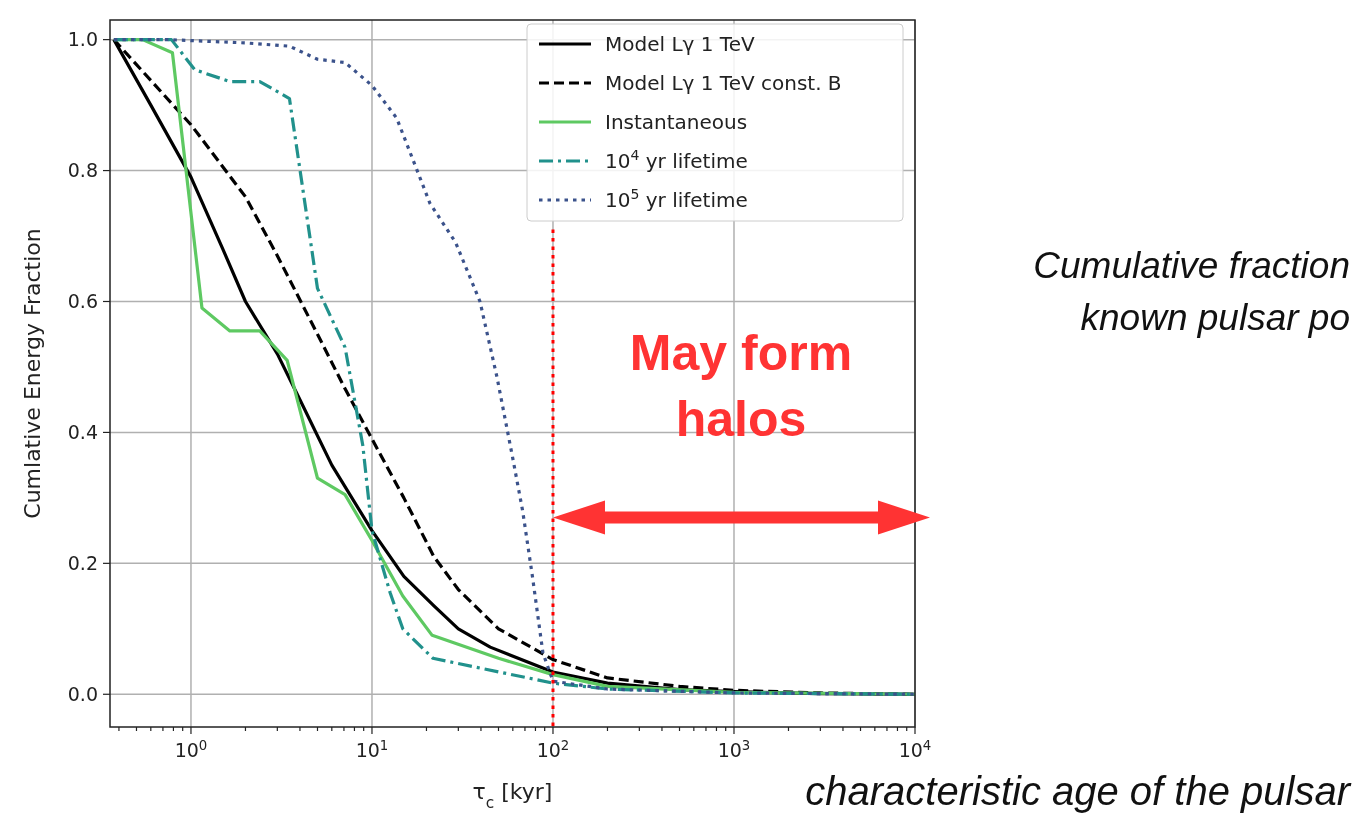 This screenshot has width=1355, height=817. What do you see at coordinates (734, 749) in the screenshot?
I see `x-tick-label: 10$^{3}$` at bounding box center [734, 749].